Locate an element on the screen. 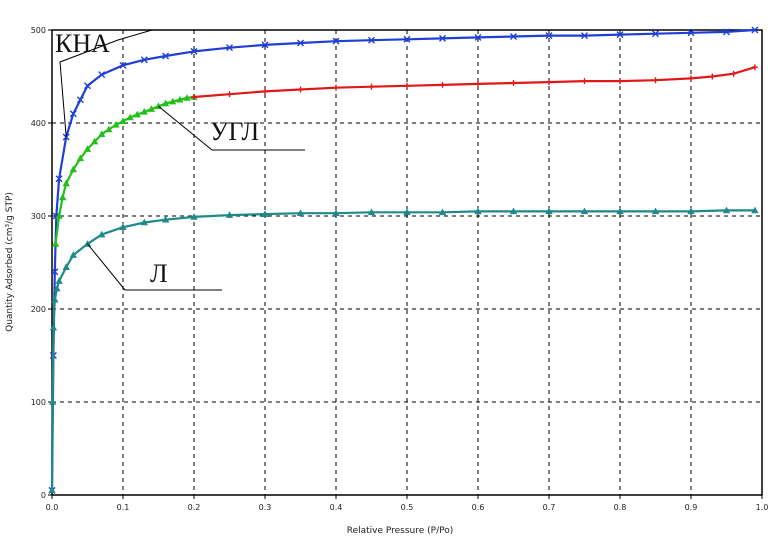  y-tick-label: 0 is located at coordinates (43, 495).